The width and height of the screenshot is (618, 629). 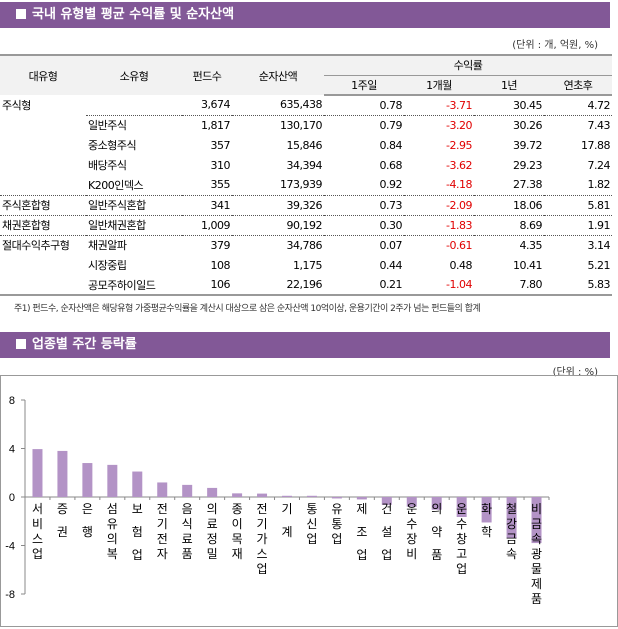 What do you see at coordinates (436, 532) in the screenshot?
I see `x-tick-label: 의 약 품` at bounding box center [436, 532].